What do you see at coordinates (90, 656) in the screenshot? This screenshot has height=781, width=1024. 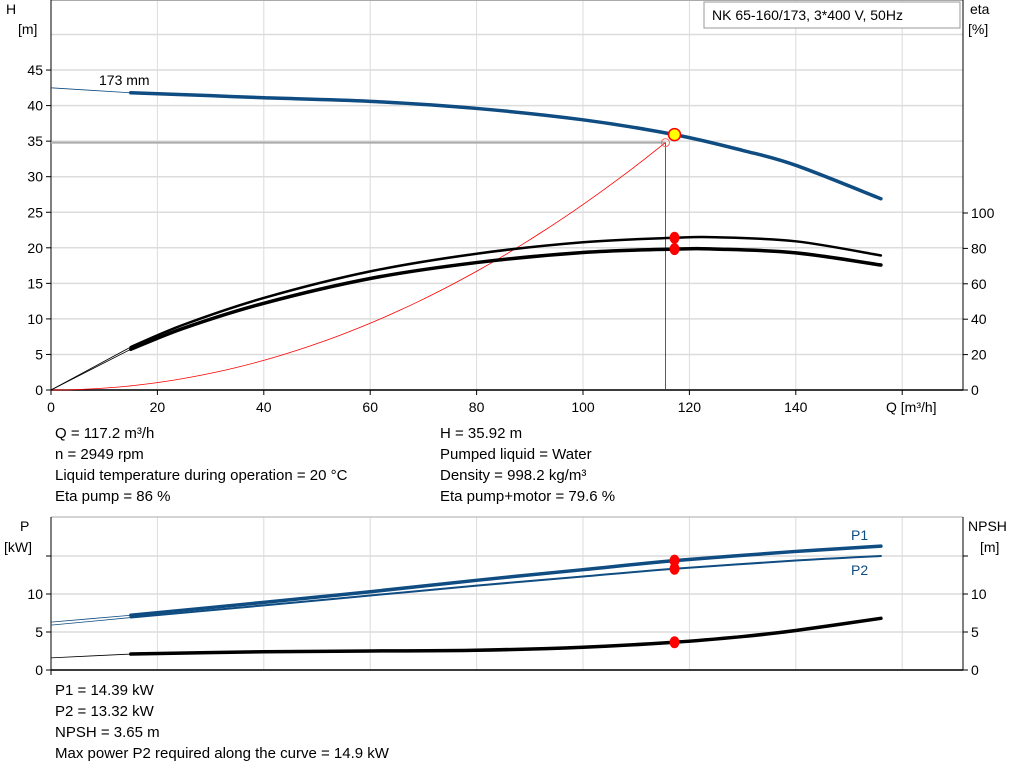 I see `NPSH-extrapolated-line` at bounding box center [90, 656].